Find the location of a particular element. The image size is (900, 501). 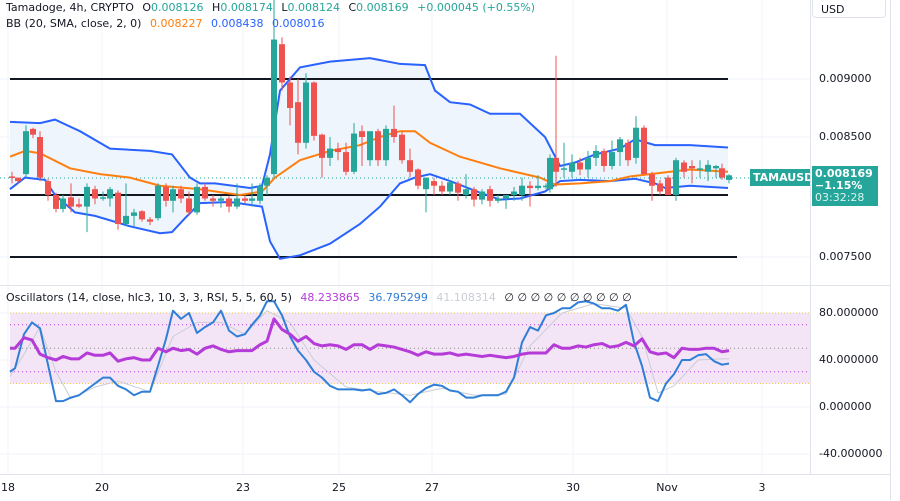

oscillator-axis: 80.000000 40.000000 0.000000 -40.000000 is located at coordinates (850, 380).